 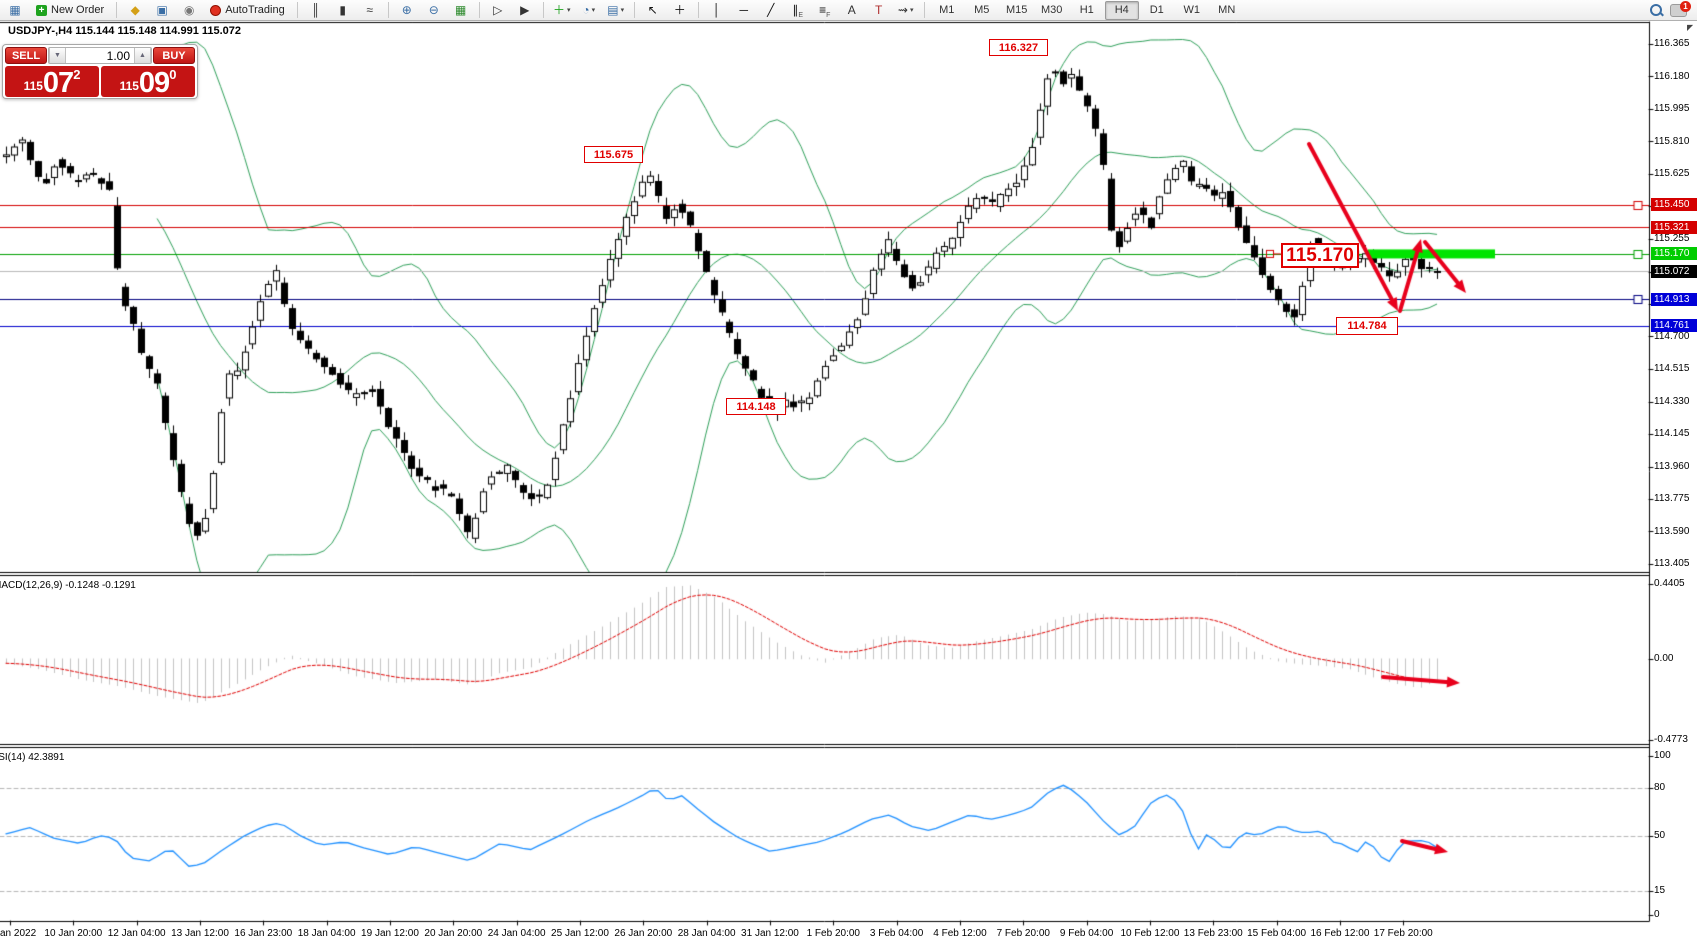 I want to click on macd-axis-tick: 0.4405, so click(x=1669, y=583).